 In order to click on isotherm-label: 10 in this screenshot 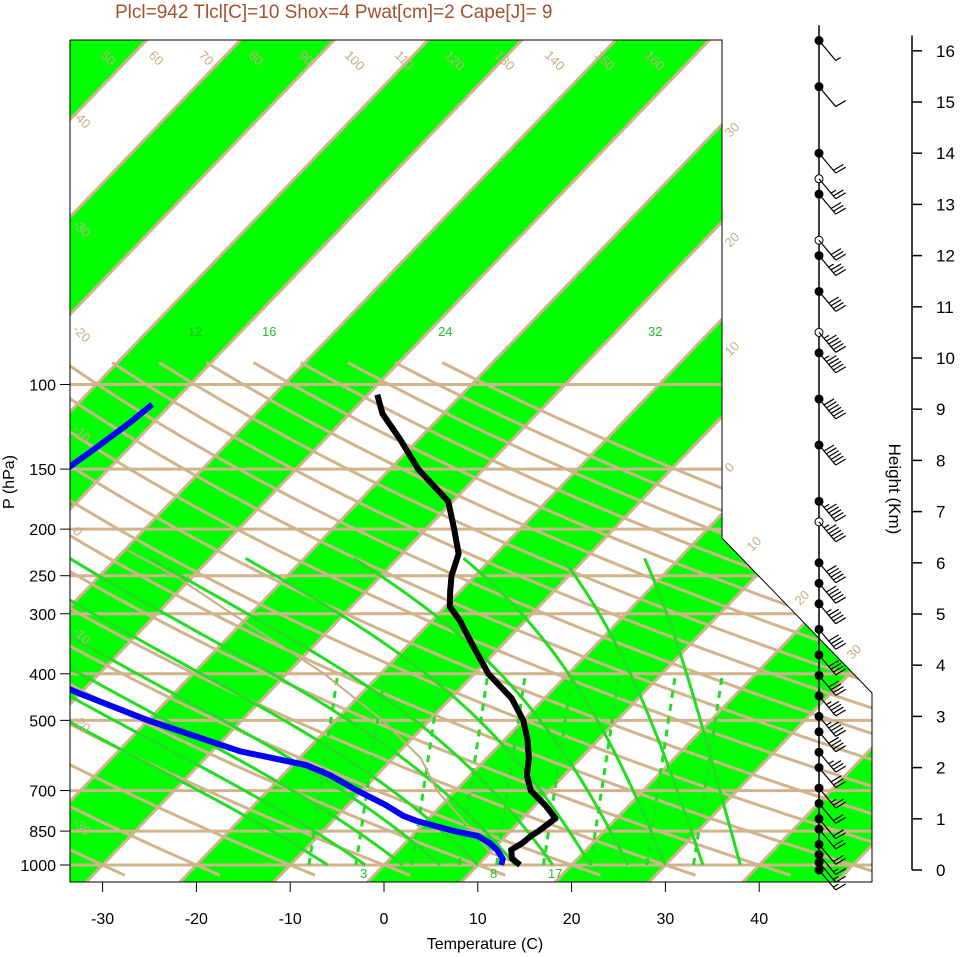, I will do `click(732, 348)`.